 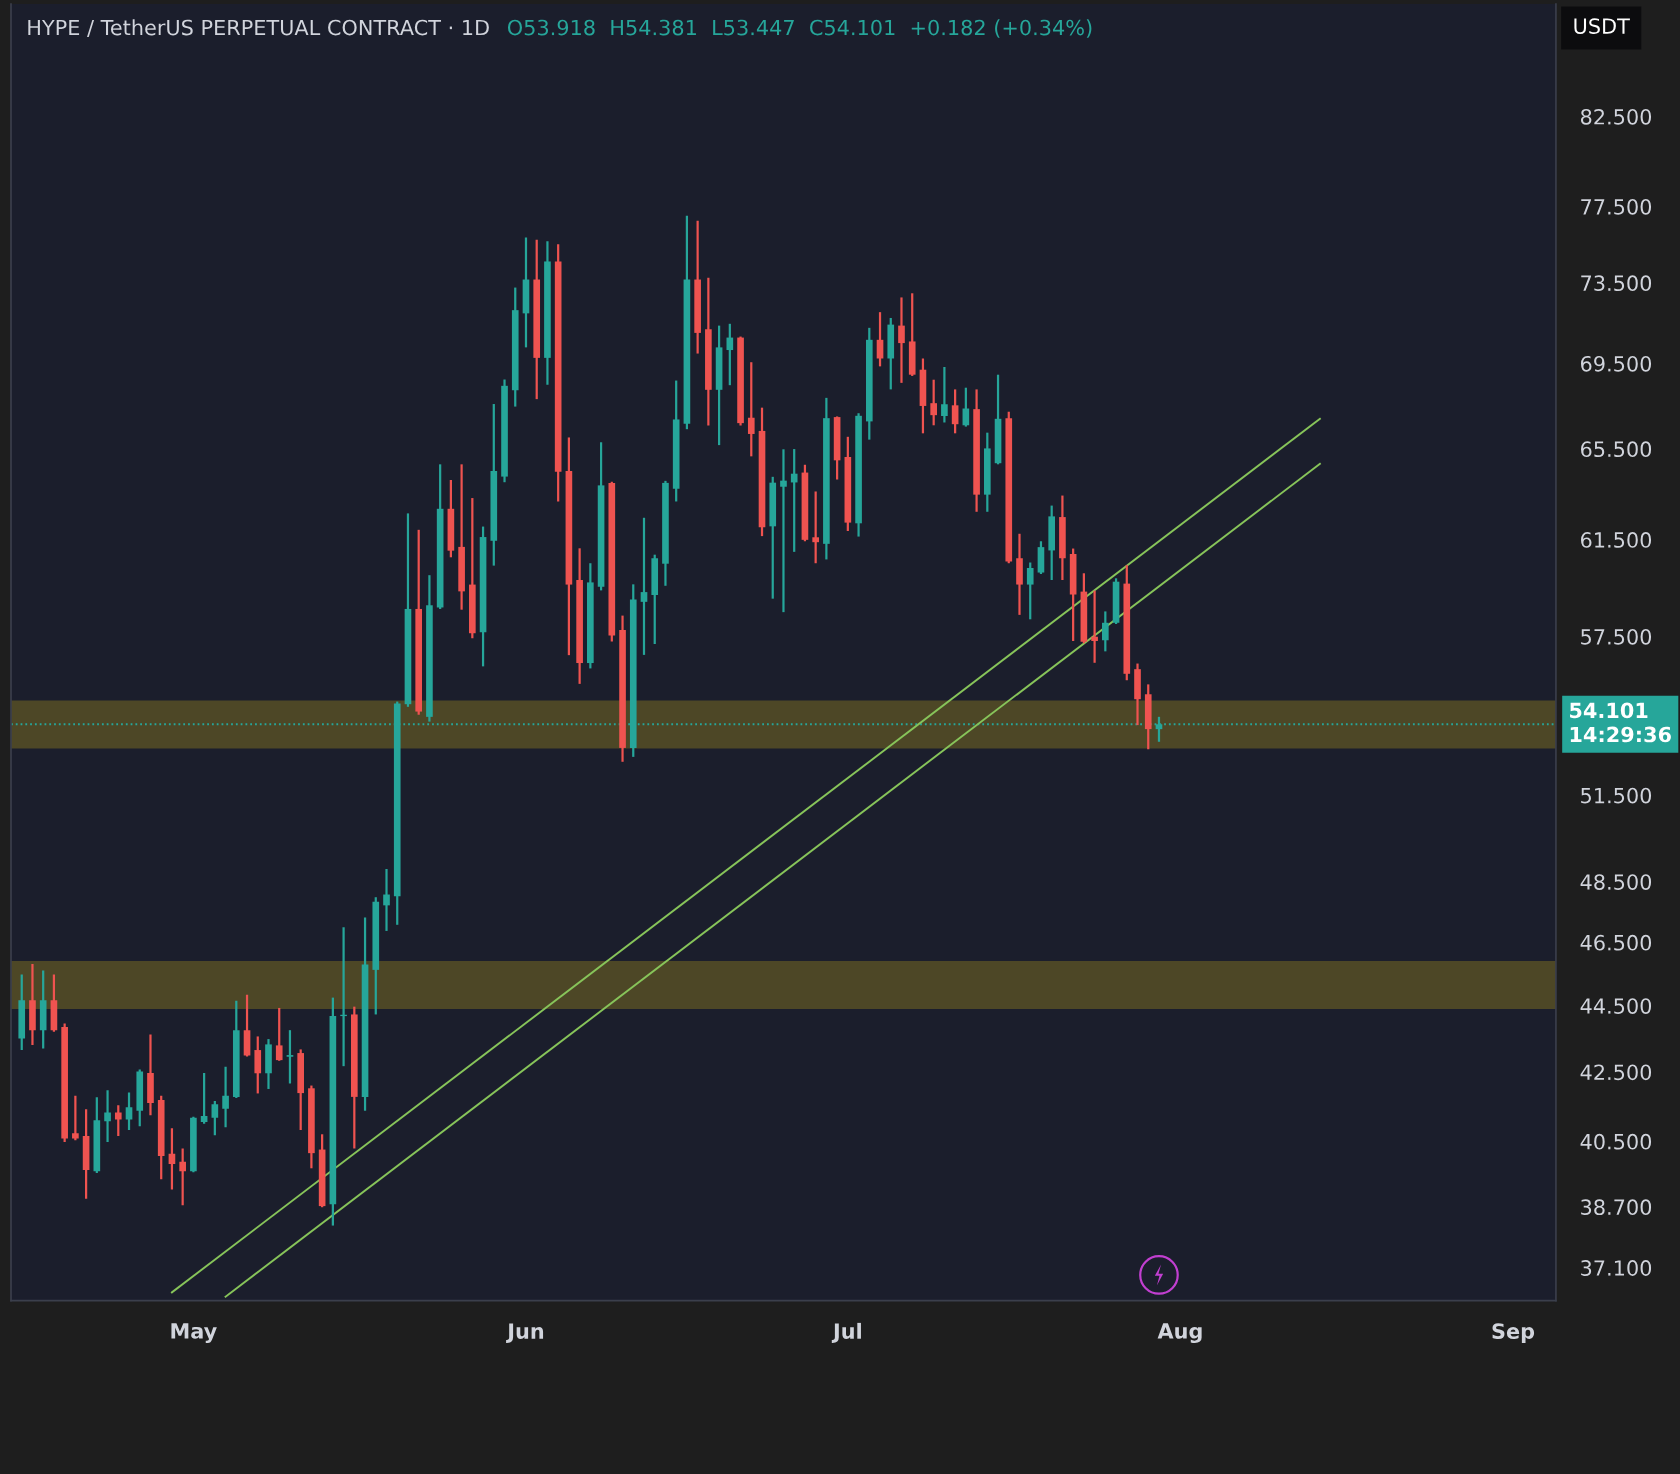 What do you see at coordinates (258, 28) in the screenshot?
I see `text: HYPE / TetherUS PERPETUAL CONTRACT · 1D` at bounding box center [258, 28].